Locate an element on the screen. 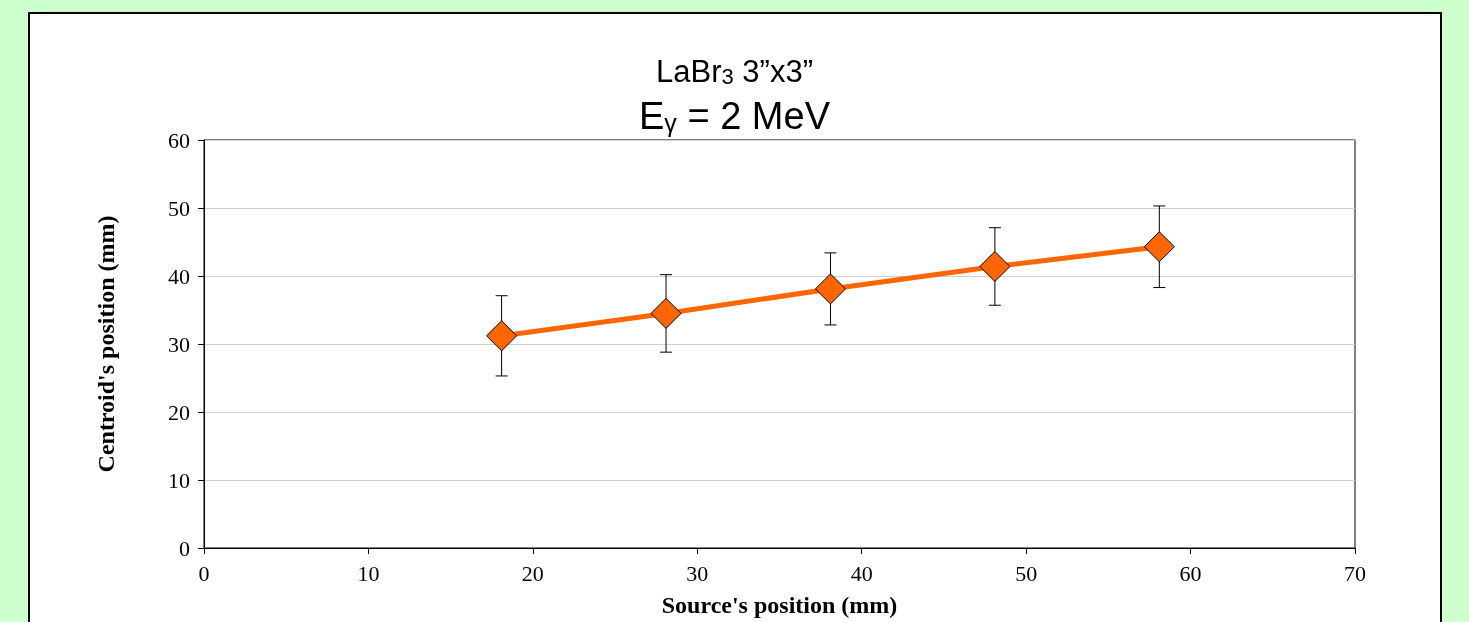 This screenshot has width=1469, height=622. y-tick-label: 0 is located at coordinates (184, 548).